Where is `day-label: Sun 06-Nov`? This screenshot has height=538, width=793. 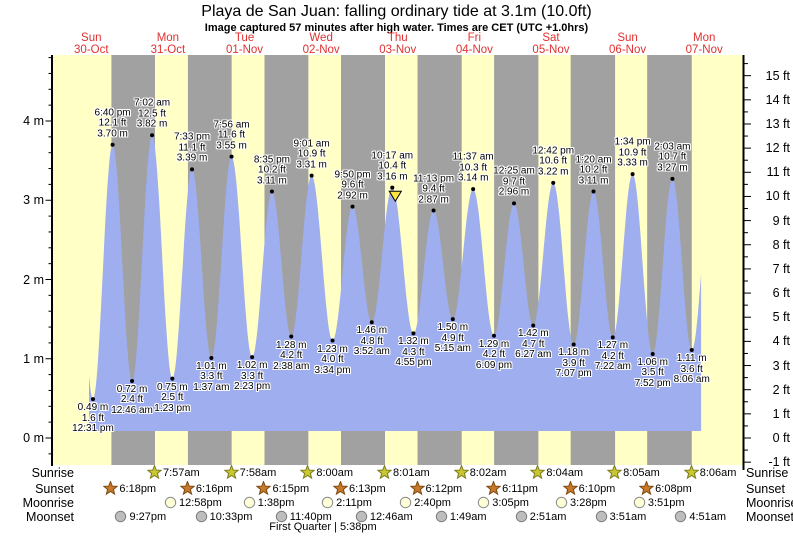
day-label: Sun 06-Nov is located at coordinates (628, 44).